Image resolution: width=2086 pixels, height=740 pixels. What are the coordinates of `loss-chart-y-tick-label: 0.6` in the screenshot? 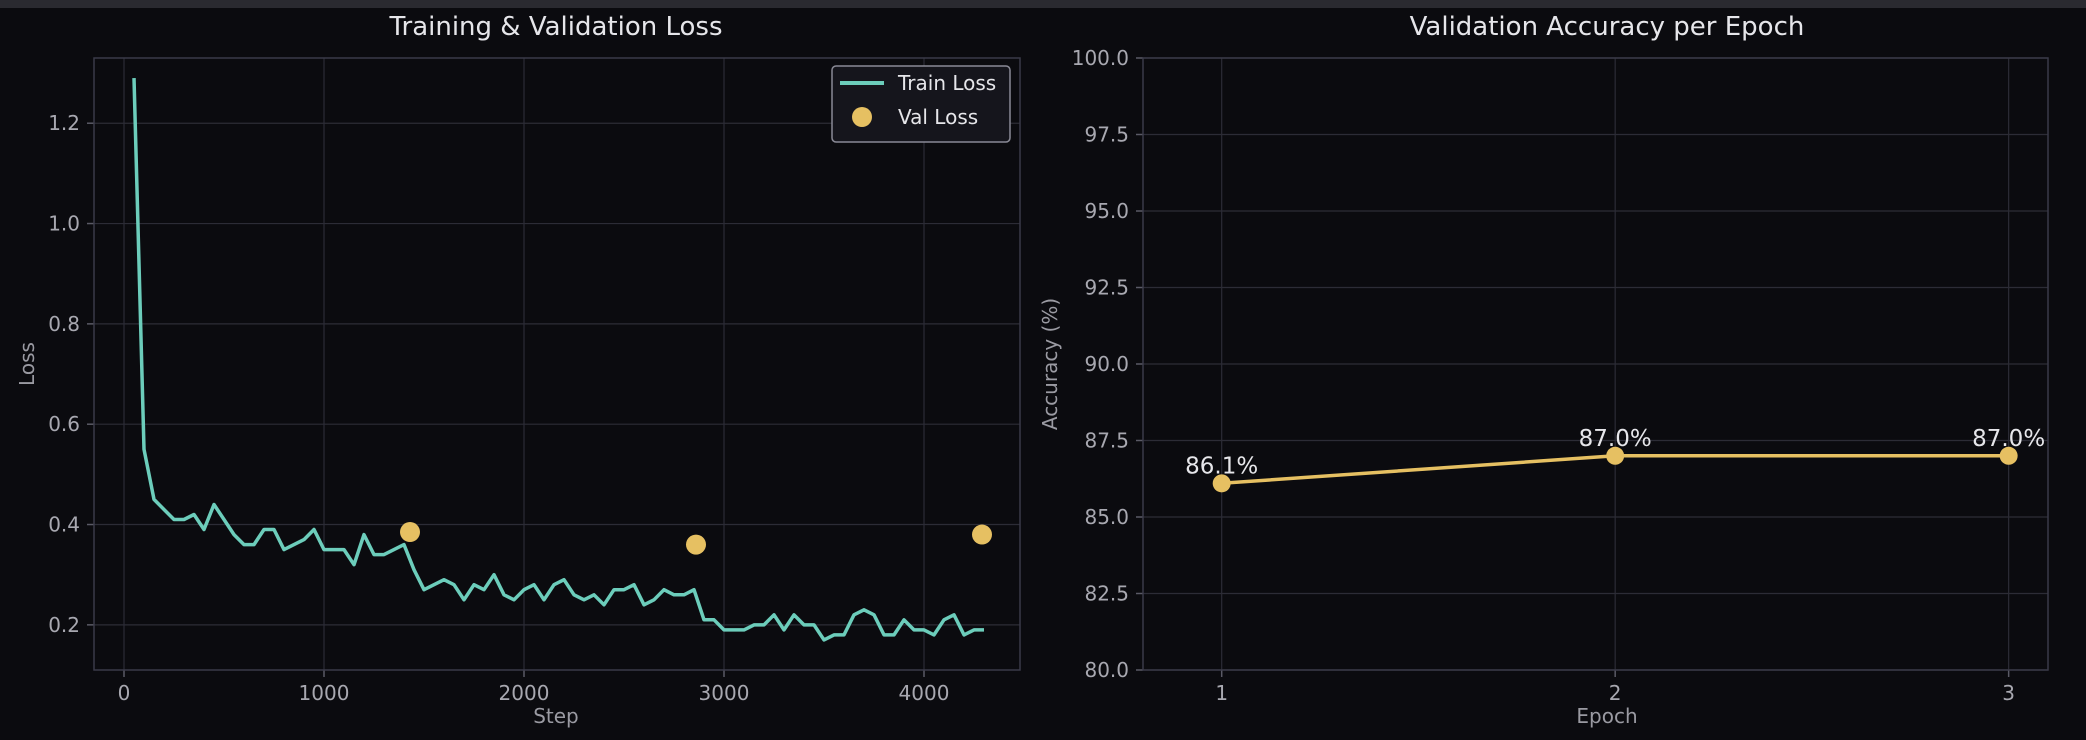 It's located at (64, 424).